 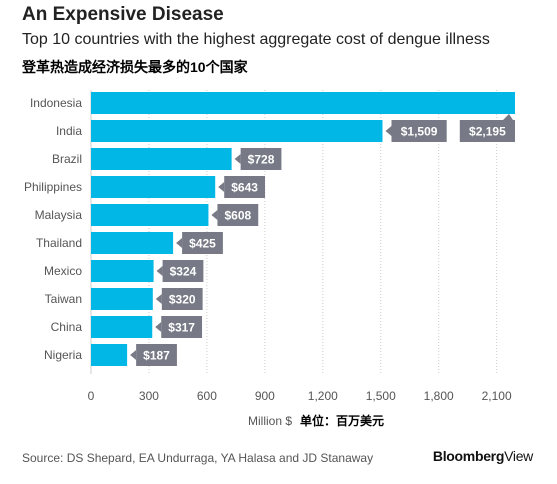 I want to click on value-label: $1,509, so click(x=419, y=132).